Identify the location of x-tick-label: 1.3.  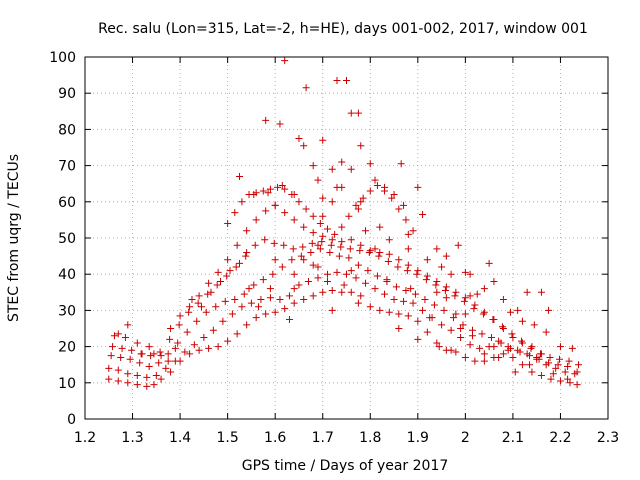
(132, 438).